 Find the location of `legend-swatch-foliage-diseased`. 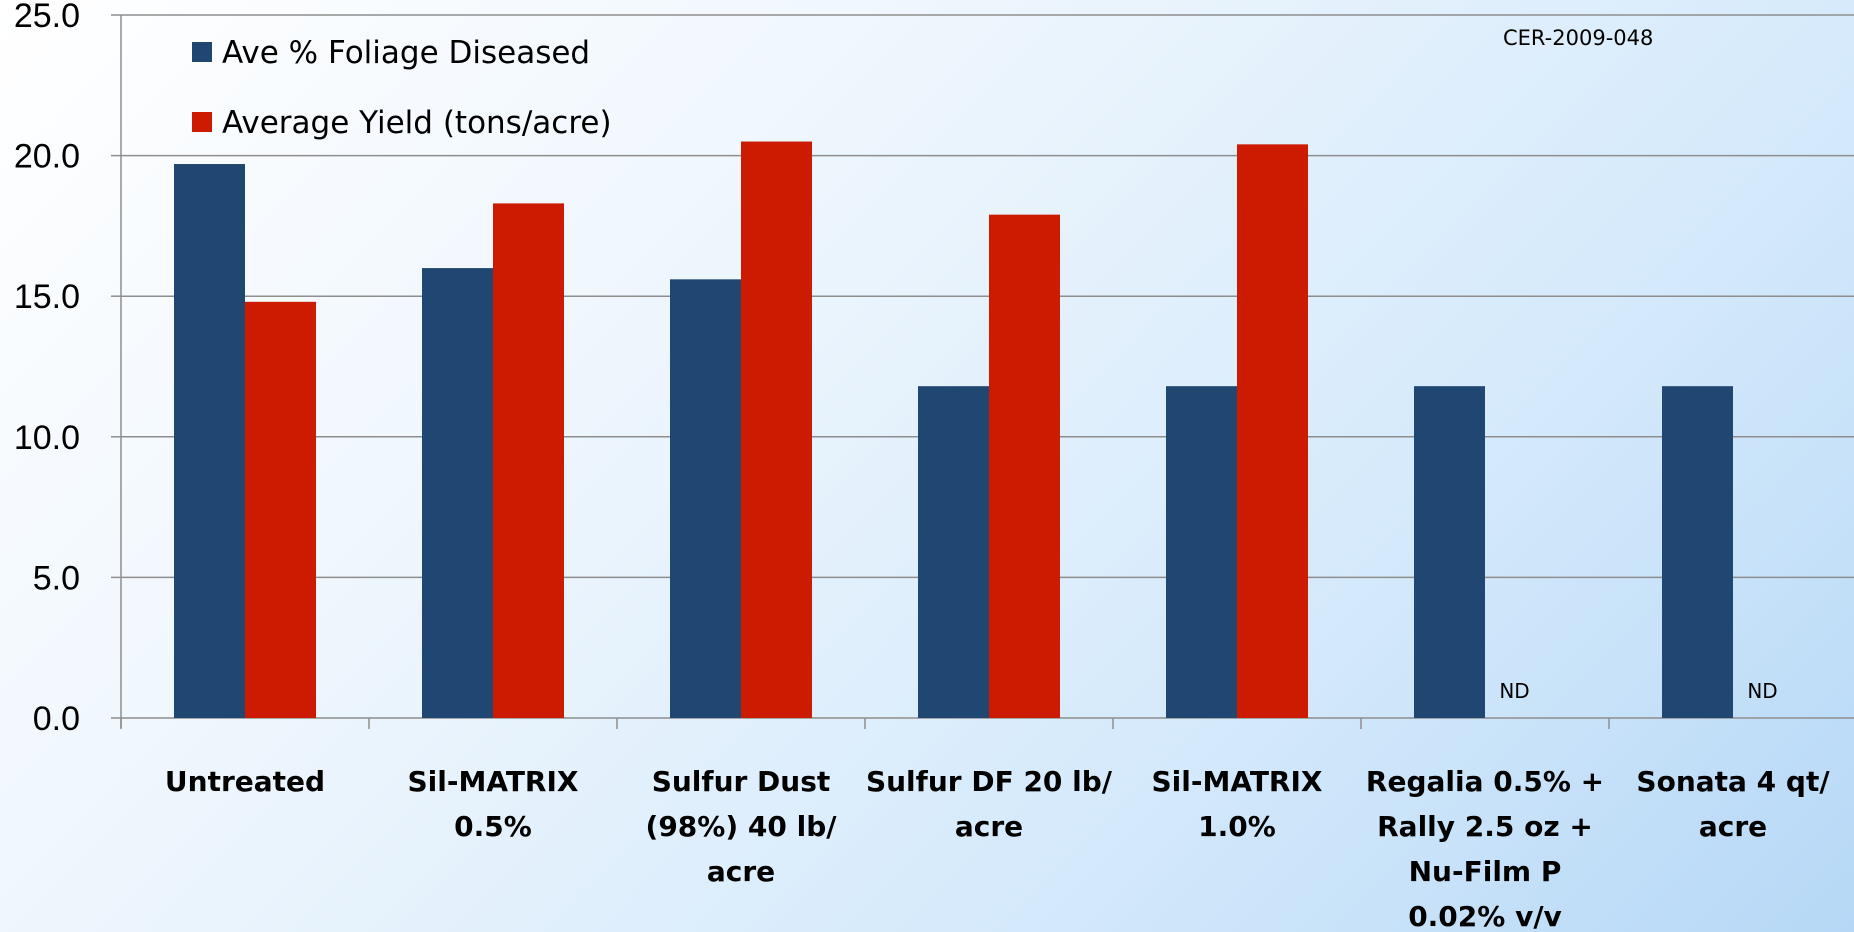

legend-swatch-foliage-diseased is located at coordinates (202, 52).